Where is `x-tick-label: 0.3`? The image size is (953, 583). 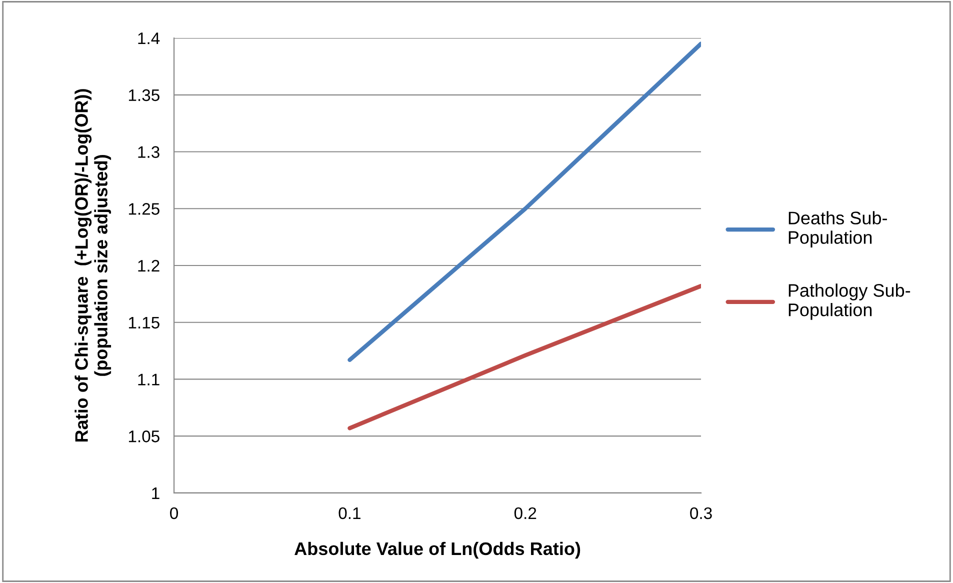
x-tick-label: 0.3 is located at coordinates (701, 513).